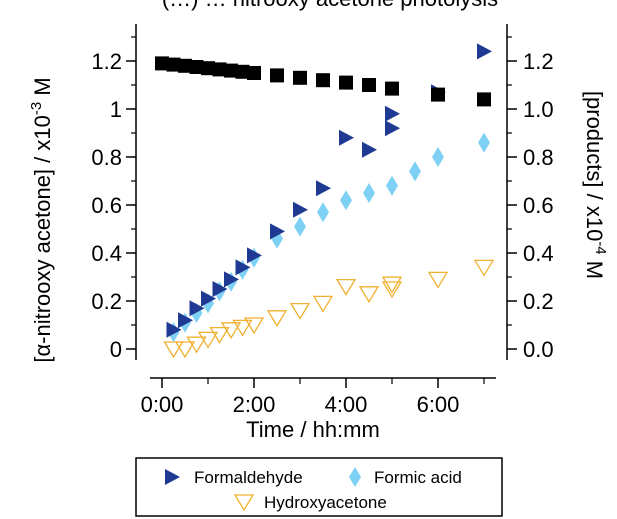  I want to click on left-tick-label: 1, so click(116, 109).